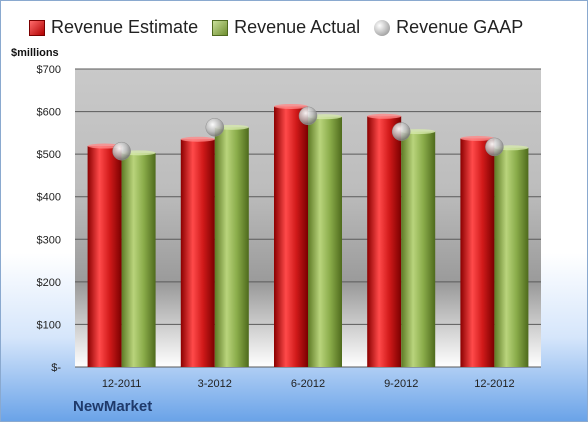 This screenshot has width=588, height=422. What do you see at coordinates (215, 384) in the screenshot?
I see `x-tick-label: 3-2012` at bounding box center [215, 384].